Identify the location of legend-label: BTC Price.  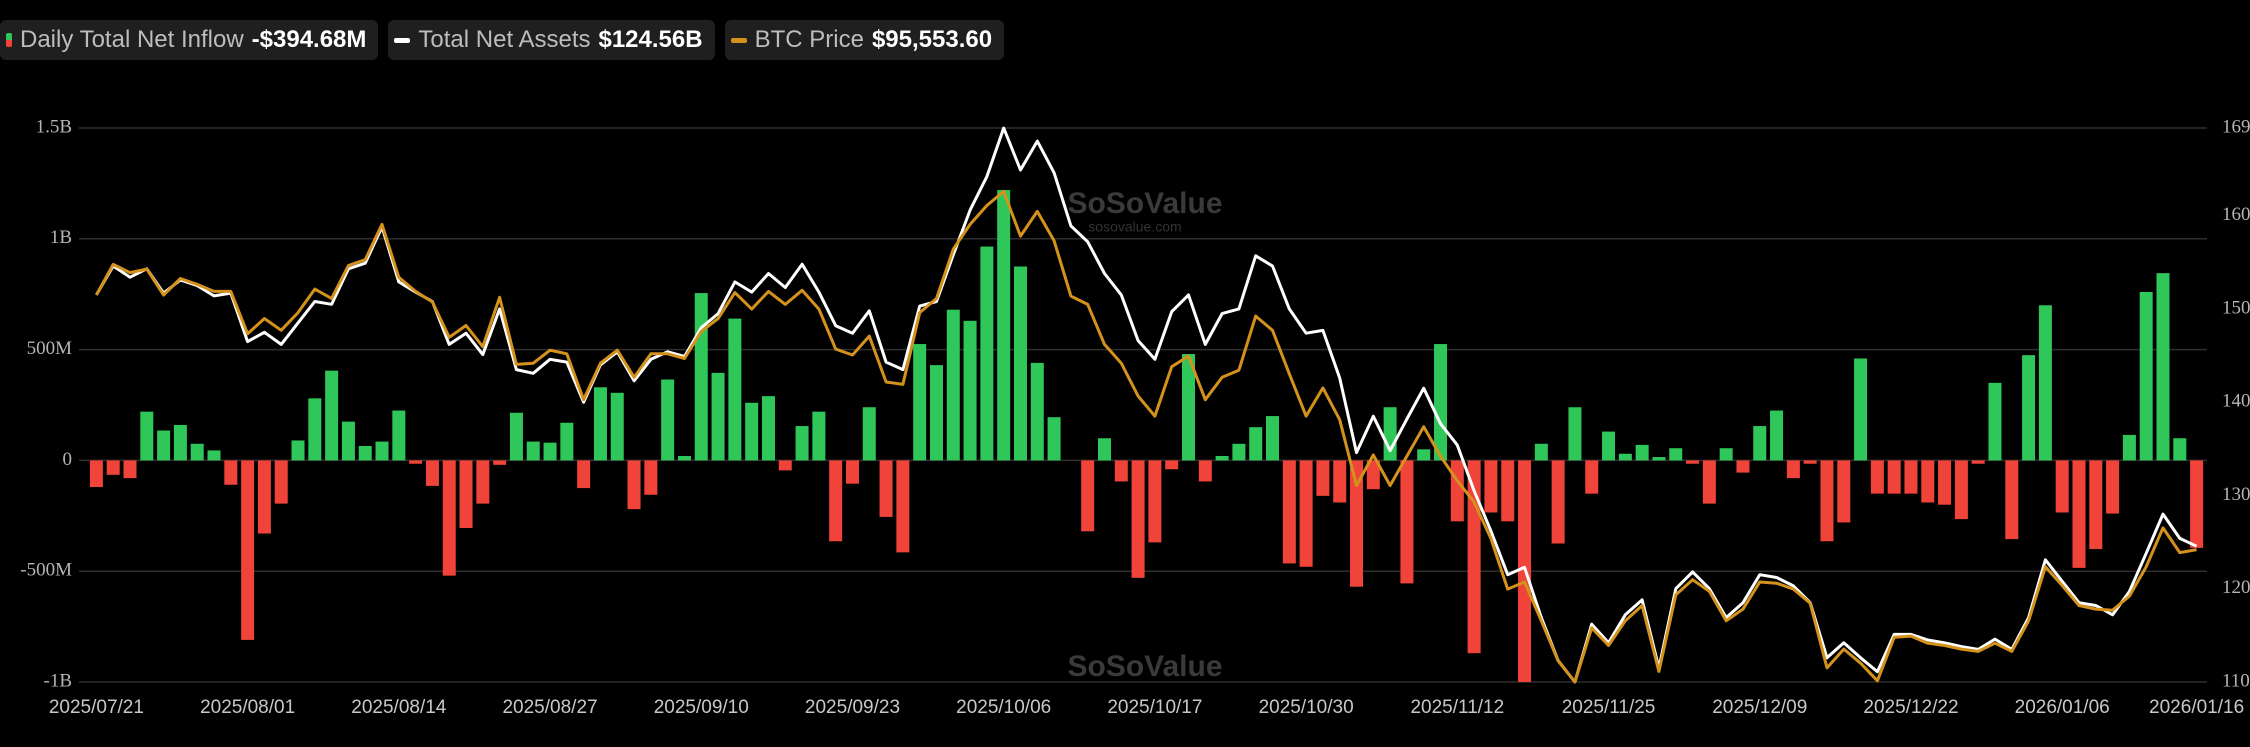
(809, 39).